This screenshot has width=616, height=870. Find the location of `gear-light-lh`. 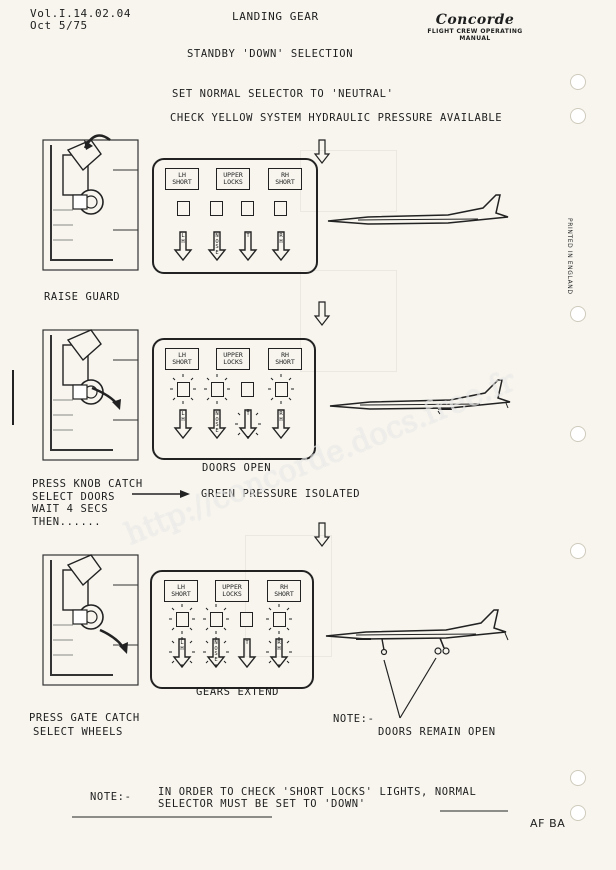

gear-light-lh is located at coordinates (183, 208).